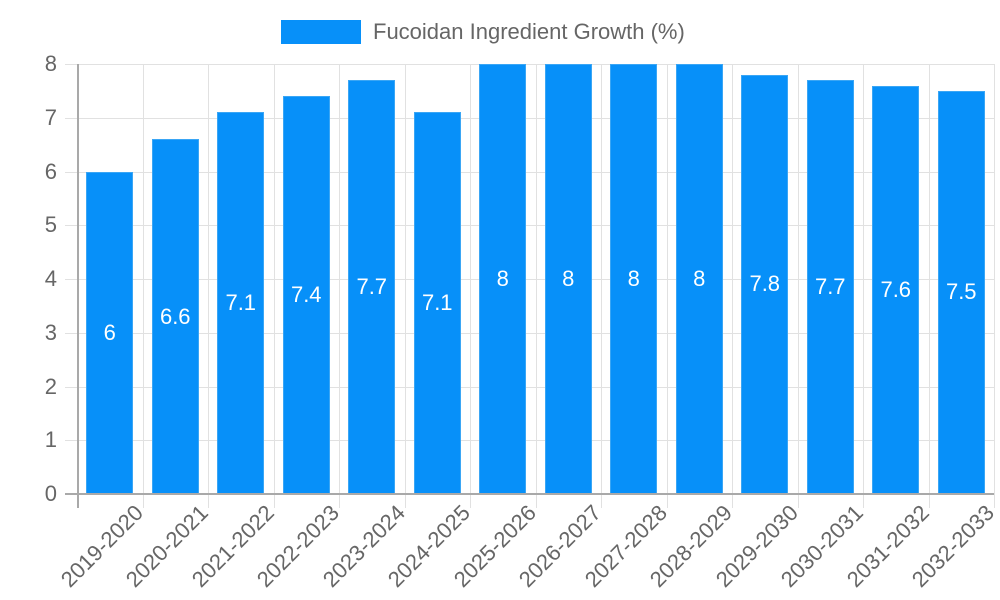 The height and width of the screenshot is (600, 1000). I want to click on y-tick-label: 5, so click(50, 225).